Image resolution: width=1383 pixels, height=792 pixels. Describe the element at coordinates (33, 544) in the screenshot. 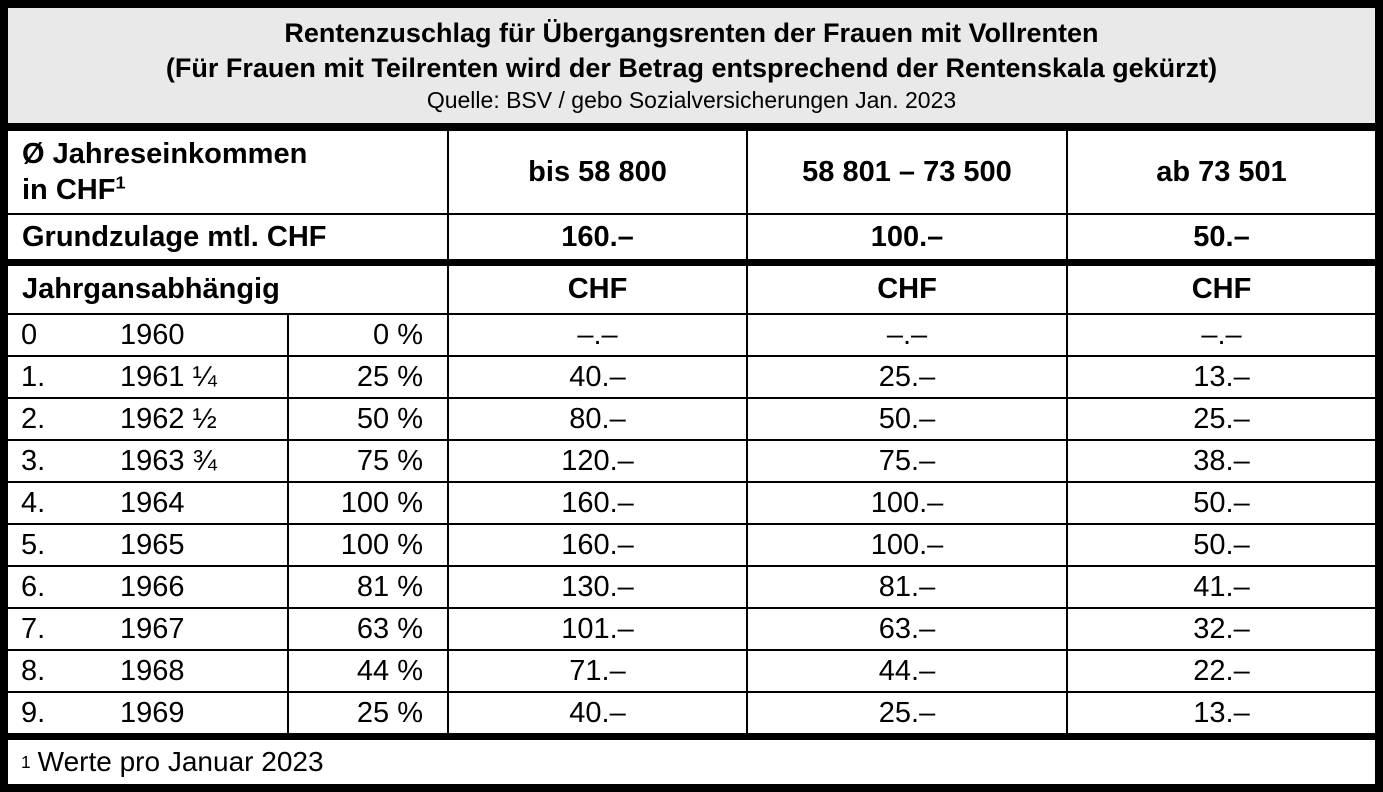

I see `row-index: 5.` at that location.